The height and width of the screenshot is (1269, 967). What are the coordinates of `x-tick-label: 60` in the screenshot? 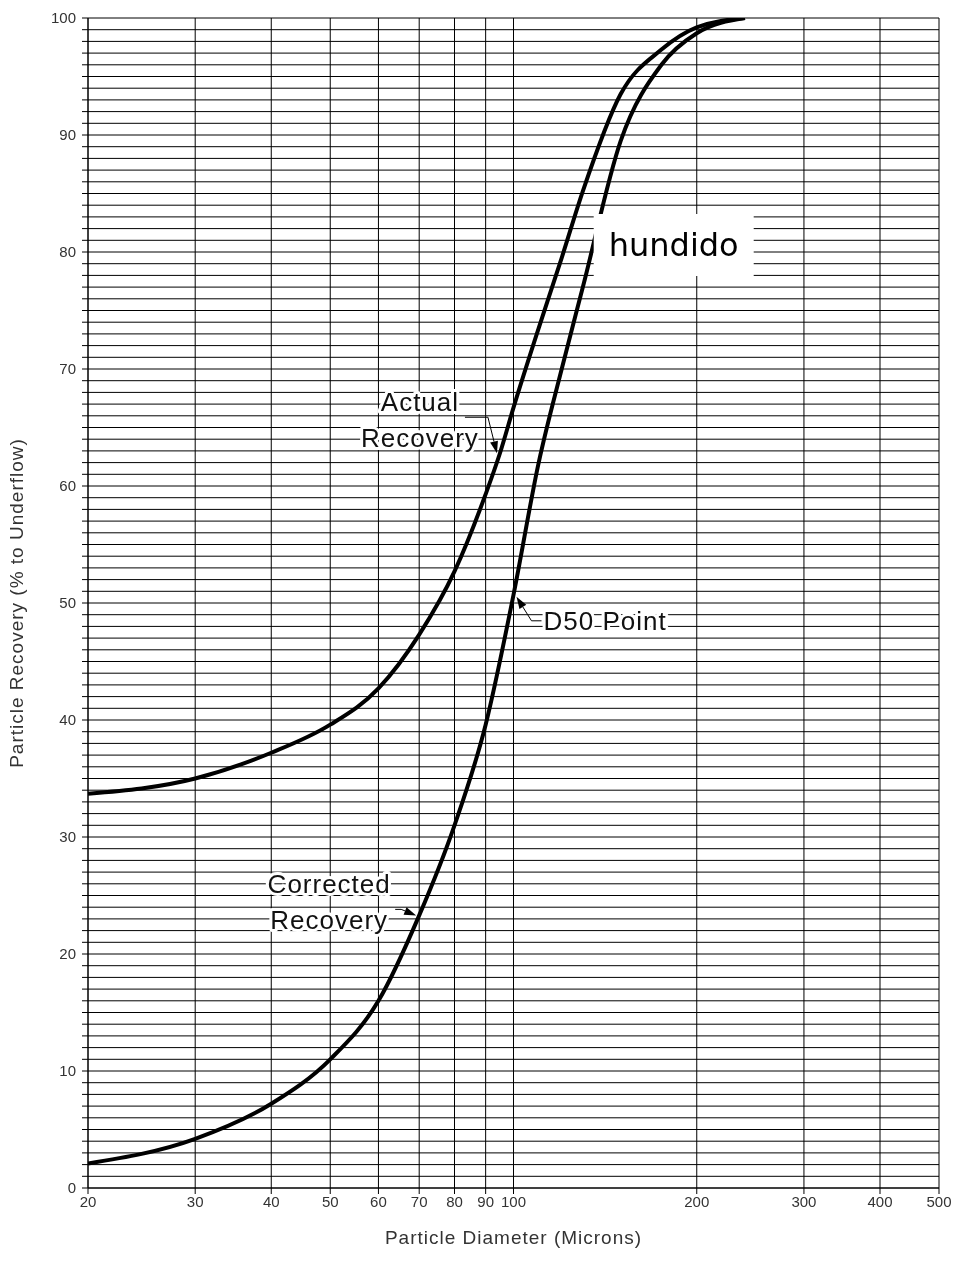 It's located at (378, 1201).